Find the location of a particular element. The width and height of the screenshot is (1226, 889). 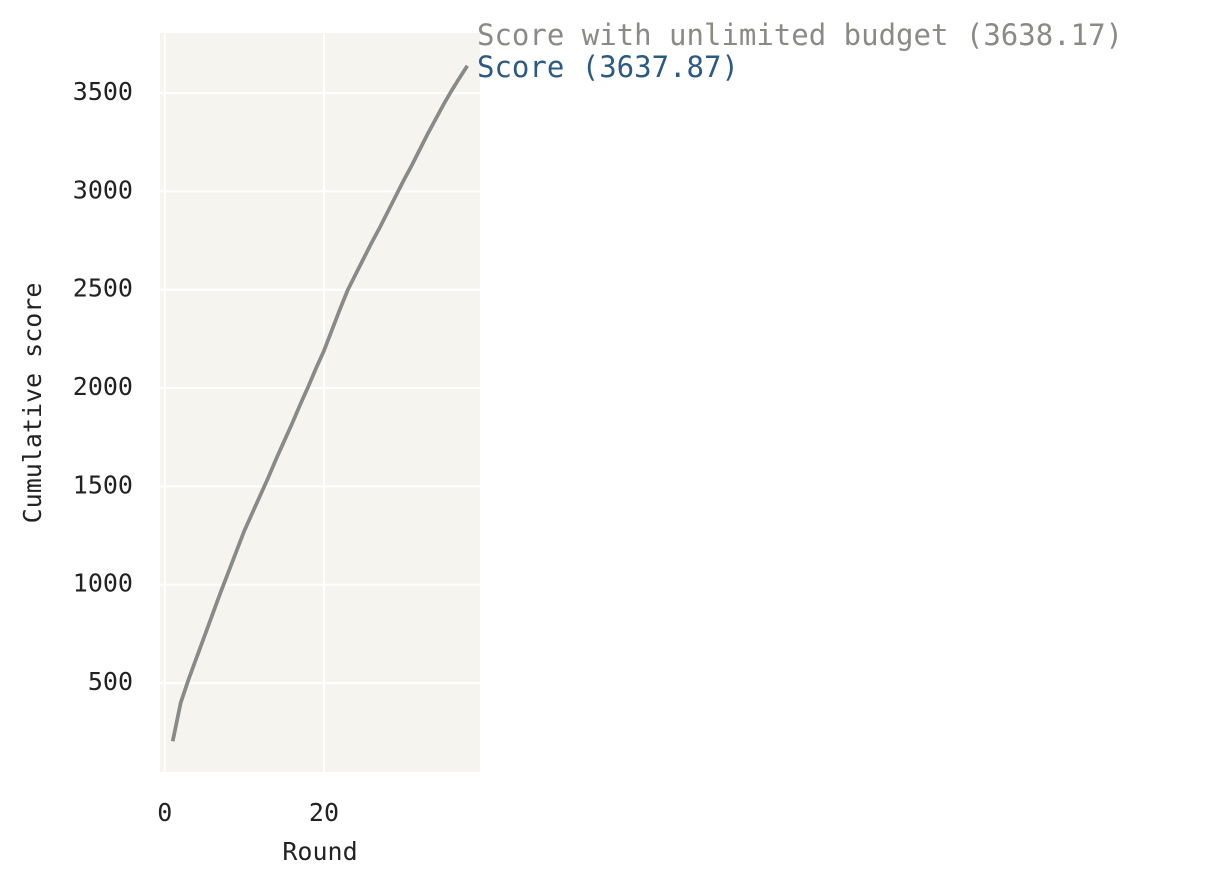

x-tick-label: 0 is located at coordinates (164, 812).